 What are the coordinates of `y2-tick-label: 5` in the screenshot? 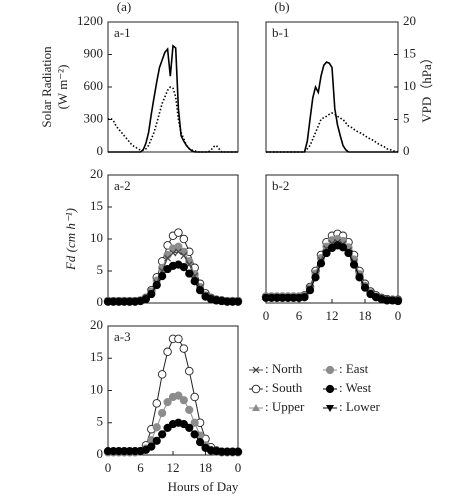 It's located at (406, 117).